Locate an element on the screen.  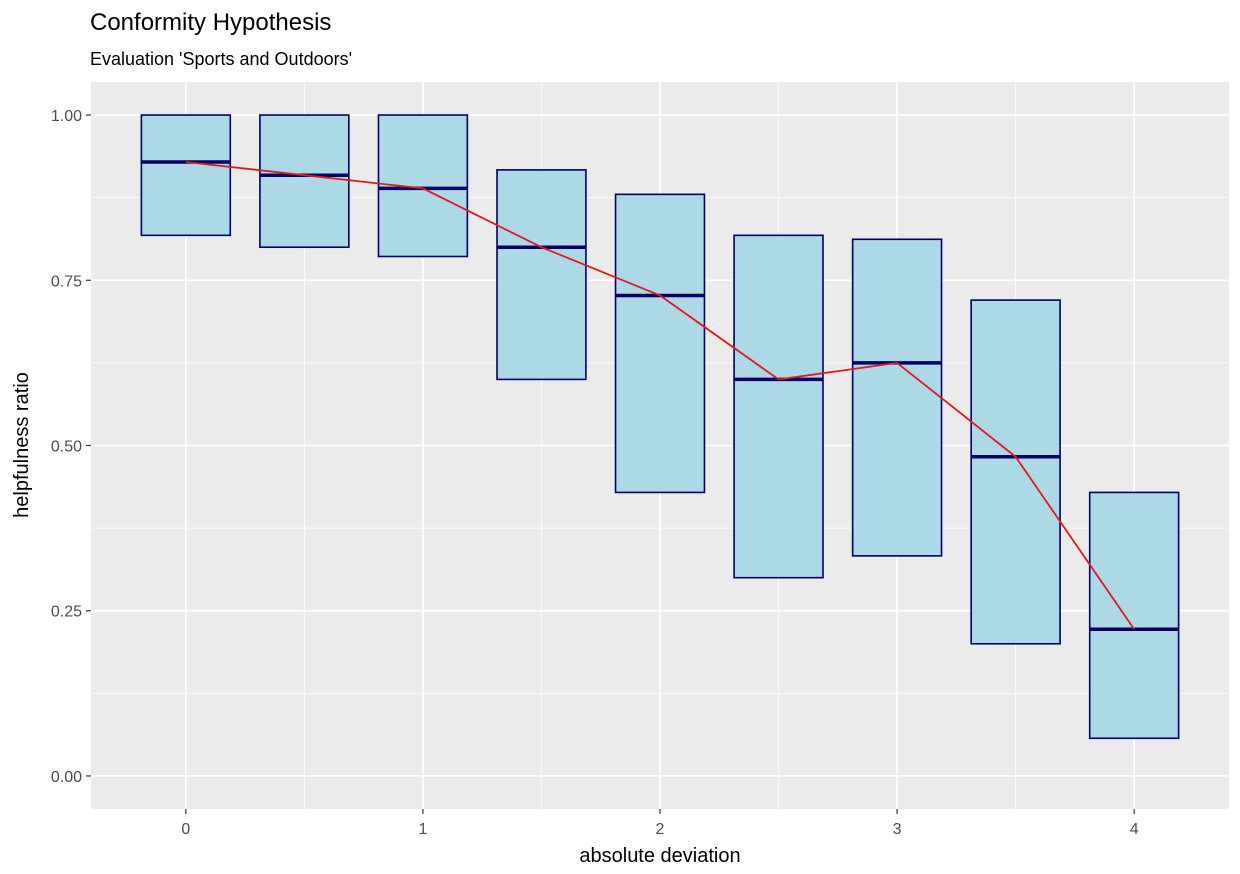
x-tick-label: 0 is located at coordinates (185, 829).